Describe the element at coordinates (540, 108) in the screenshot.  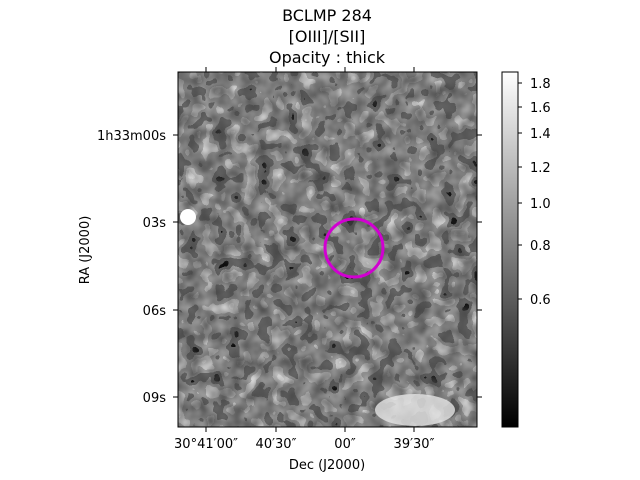
I see `colorbar-tick-label: 1.6` at that location.